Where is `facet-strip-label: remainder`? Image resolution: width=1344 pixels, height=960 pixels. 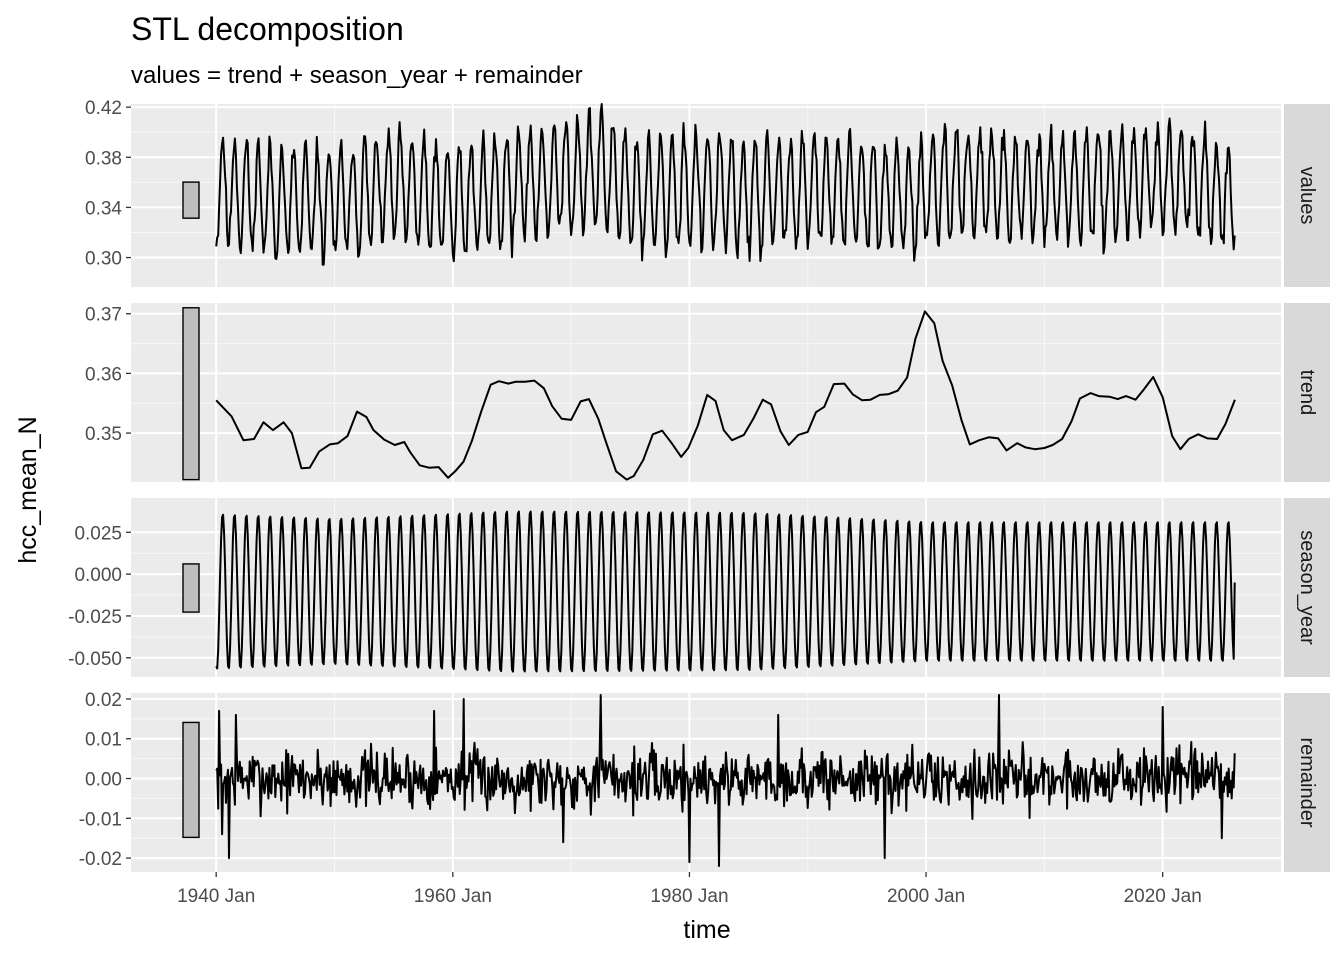 facet-strip-label: remainder is located at coordinates (1307, 782).